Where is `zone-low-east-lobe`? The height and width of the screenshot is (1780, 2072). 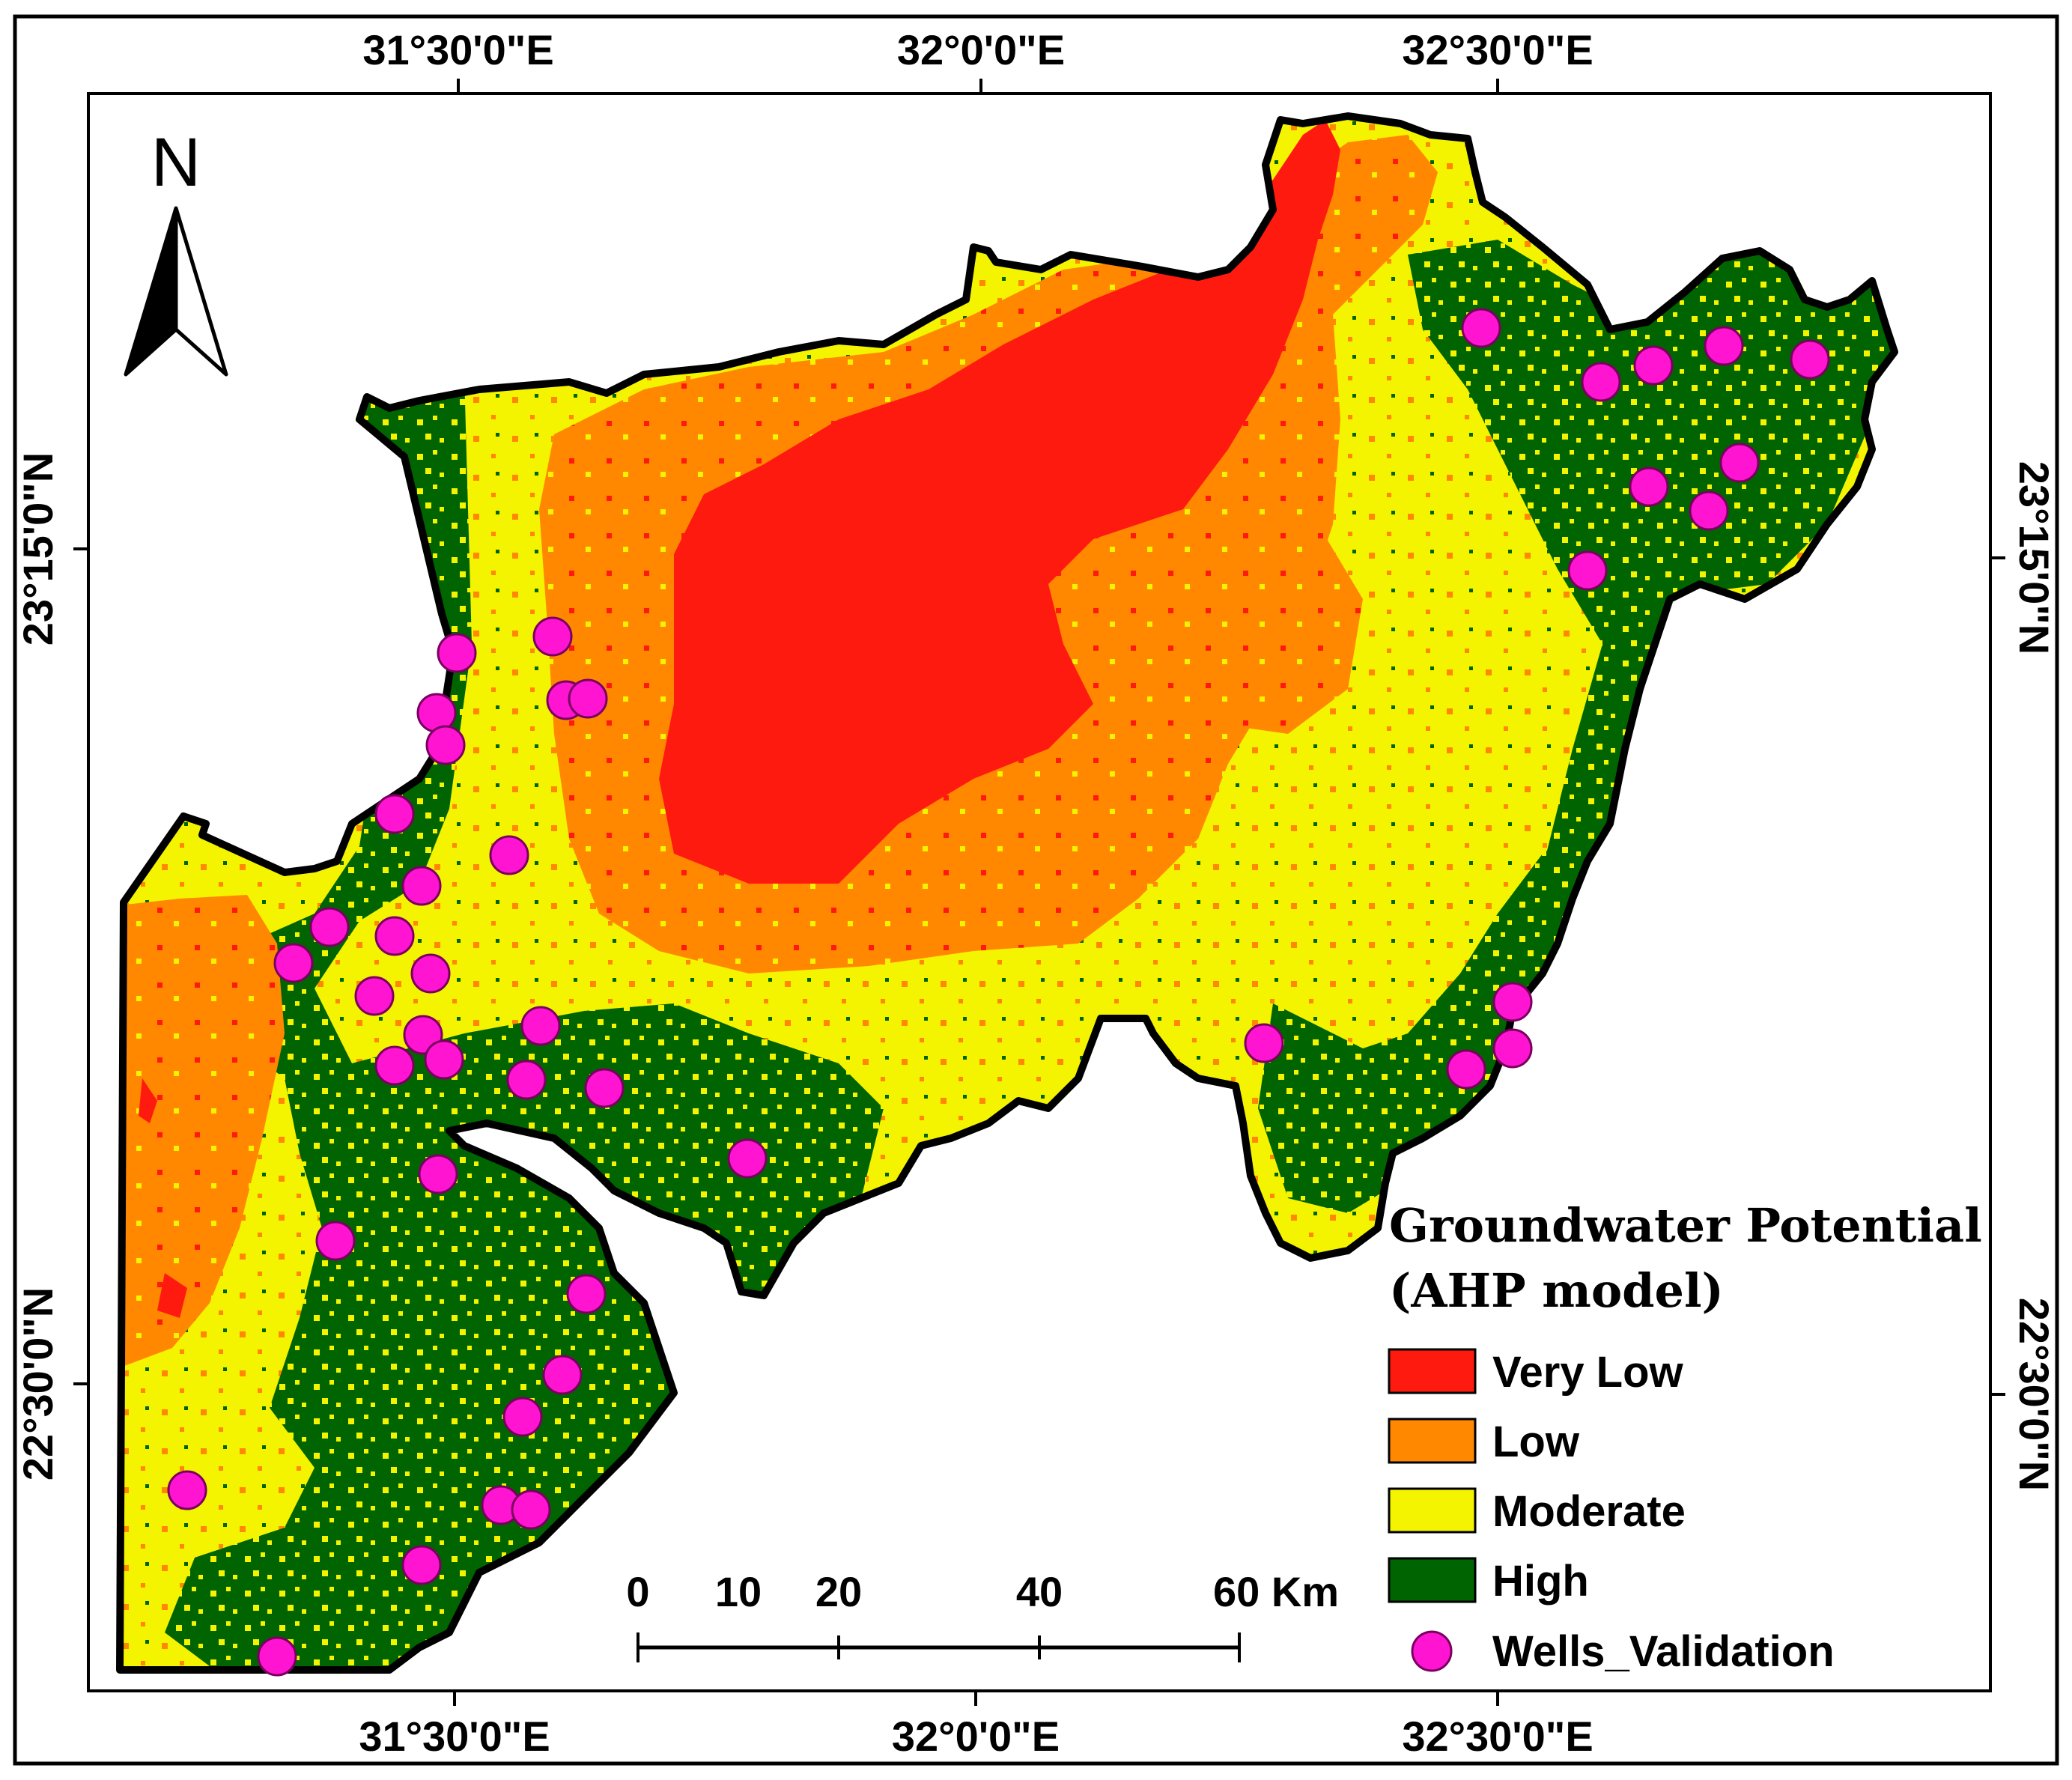 zone-low-east-lobe is located at coordinates (1205, 614).